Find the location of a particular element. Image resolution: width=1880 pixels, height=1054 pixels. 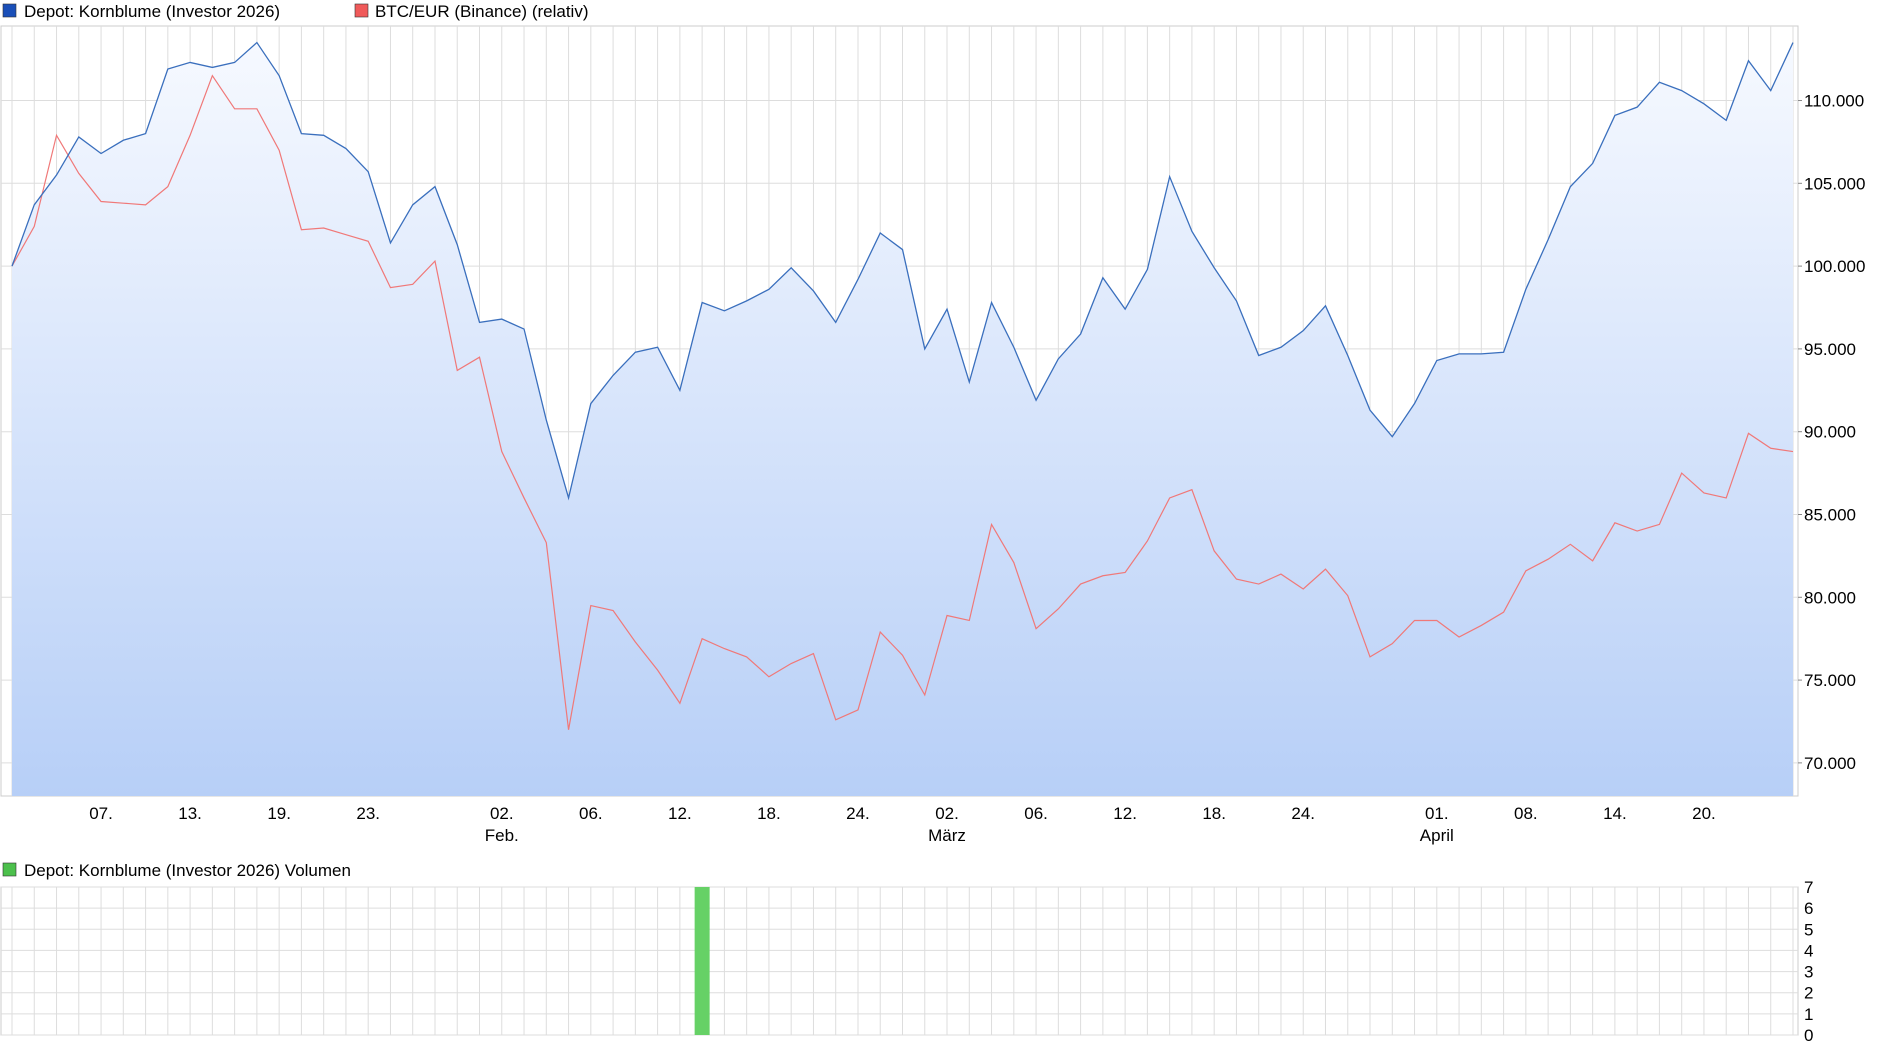

volume-plot-frame is located at coordinates (899, 961).